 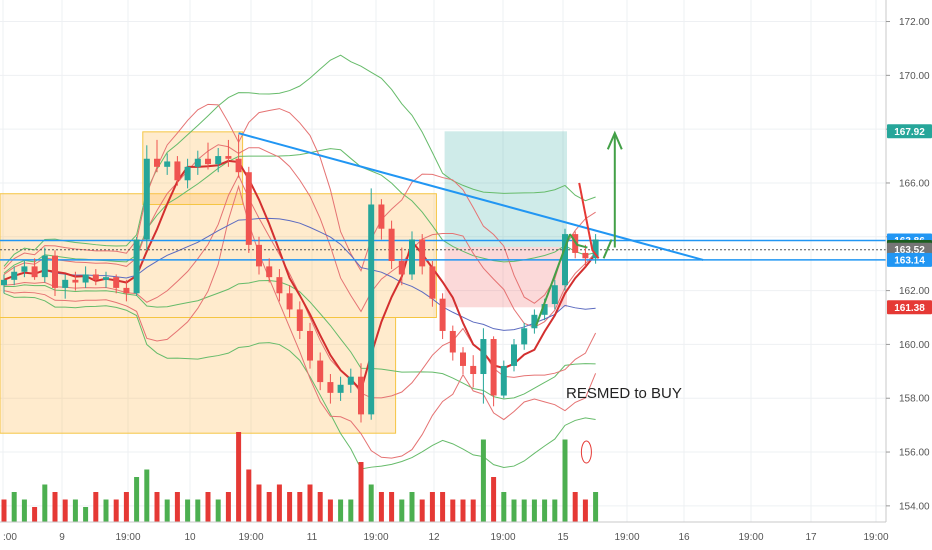 I want to click on price-tag: 167.92, so click(x=909, y=131).